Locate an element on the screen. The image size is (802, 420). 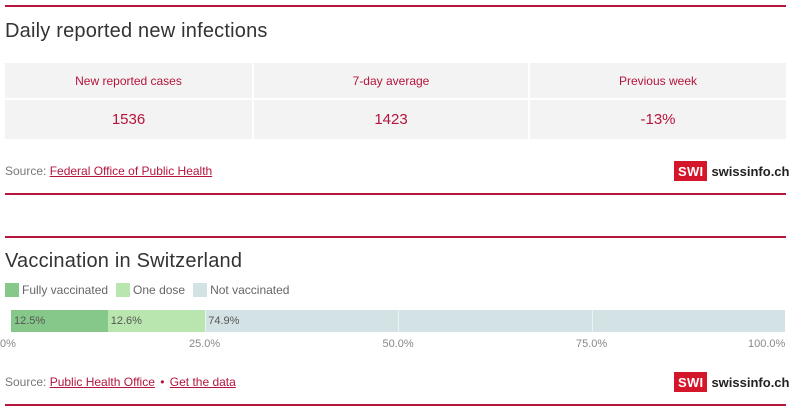
stat-value-7day-average: 1423 is located at coordinates (391, 119).